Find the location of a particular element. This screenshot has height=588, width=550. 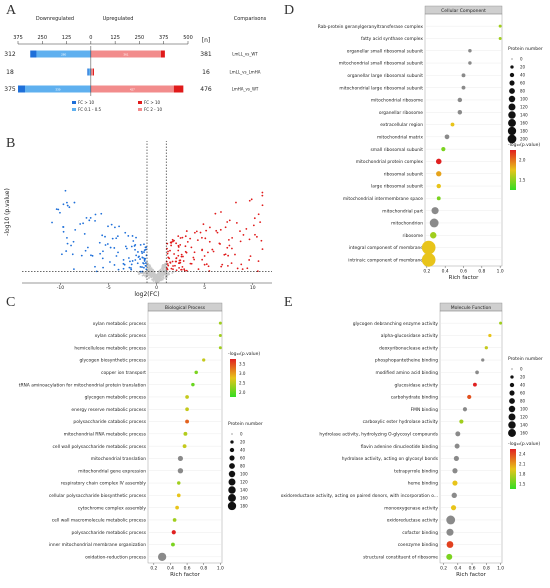

term-label: glycogen biosynthetic process is located at coordinates (112, 361).